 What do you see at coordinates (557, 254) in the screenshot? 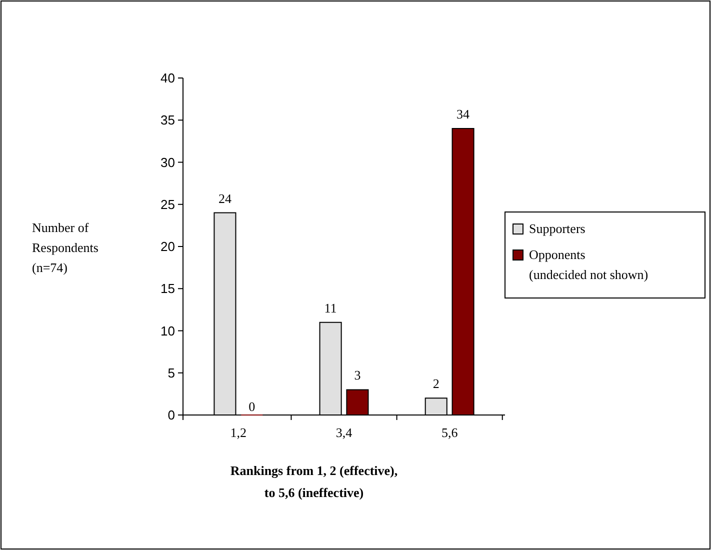
I see `legend-label: Opponents` at bounding box center [557, 254].